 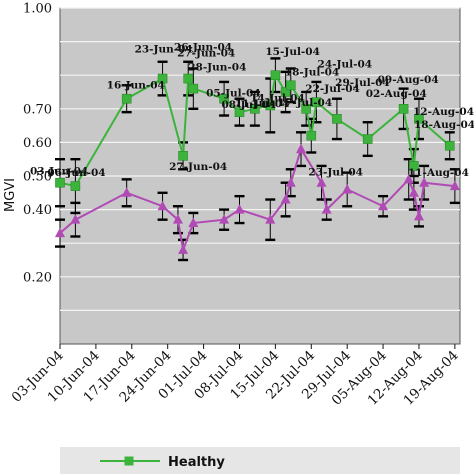 I want to click on annotation-label: 11-Aug-04, so click(x=438, y=173).